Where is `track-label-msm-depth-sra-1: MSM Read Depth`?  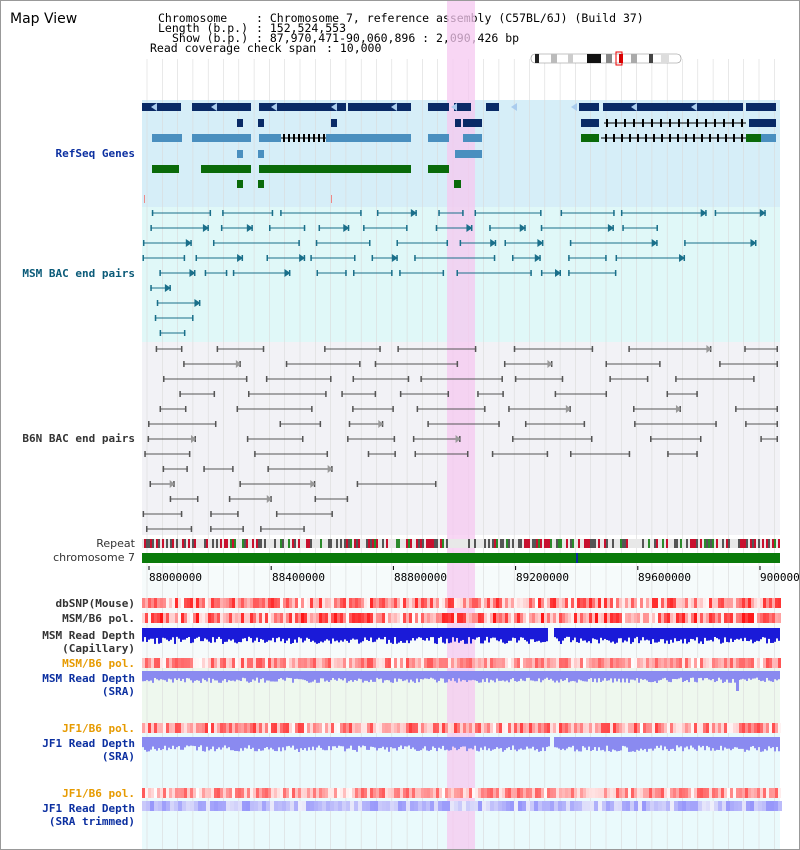
track-label-msm-depth-sra-1: MSM Read Depth is located at coordinates (88, 678).